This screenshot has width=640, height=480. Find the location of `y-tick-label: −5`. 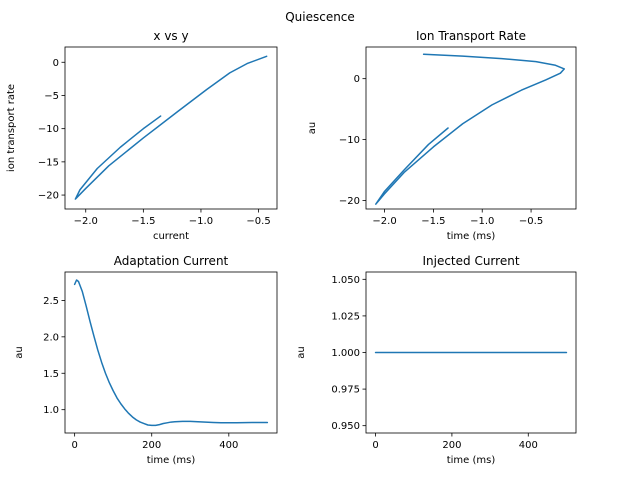

y-tick-label: −5 is located at coordinates (51, 96).